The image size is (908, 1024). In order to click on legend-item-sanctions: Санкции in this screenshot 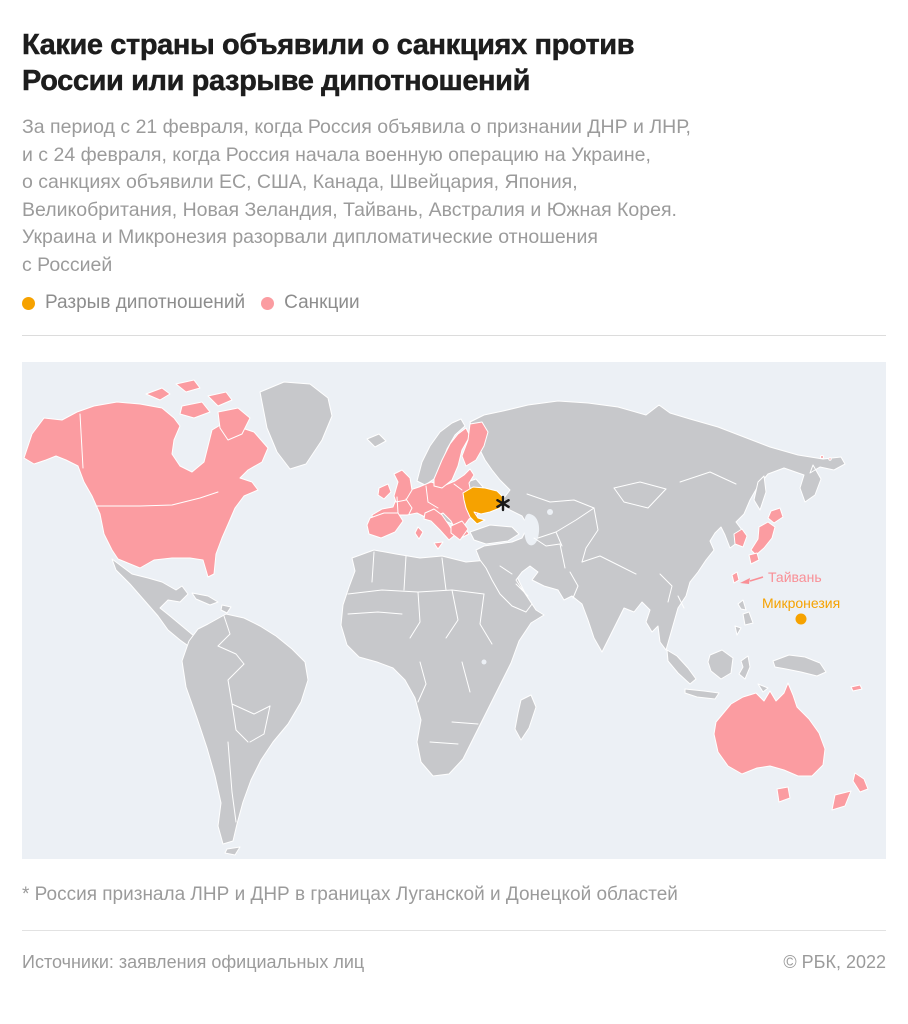, I will do `click(310, 303)`.